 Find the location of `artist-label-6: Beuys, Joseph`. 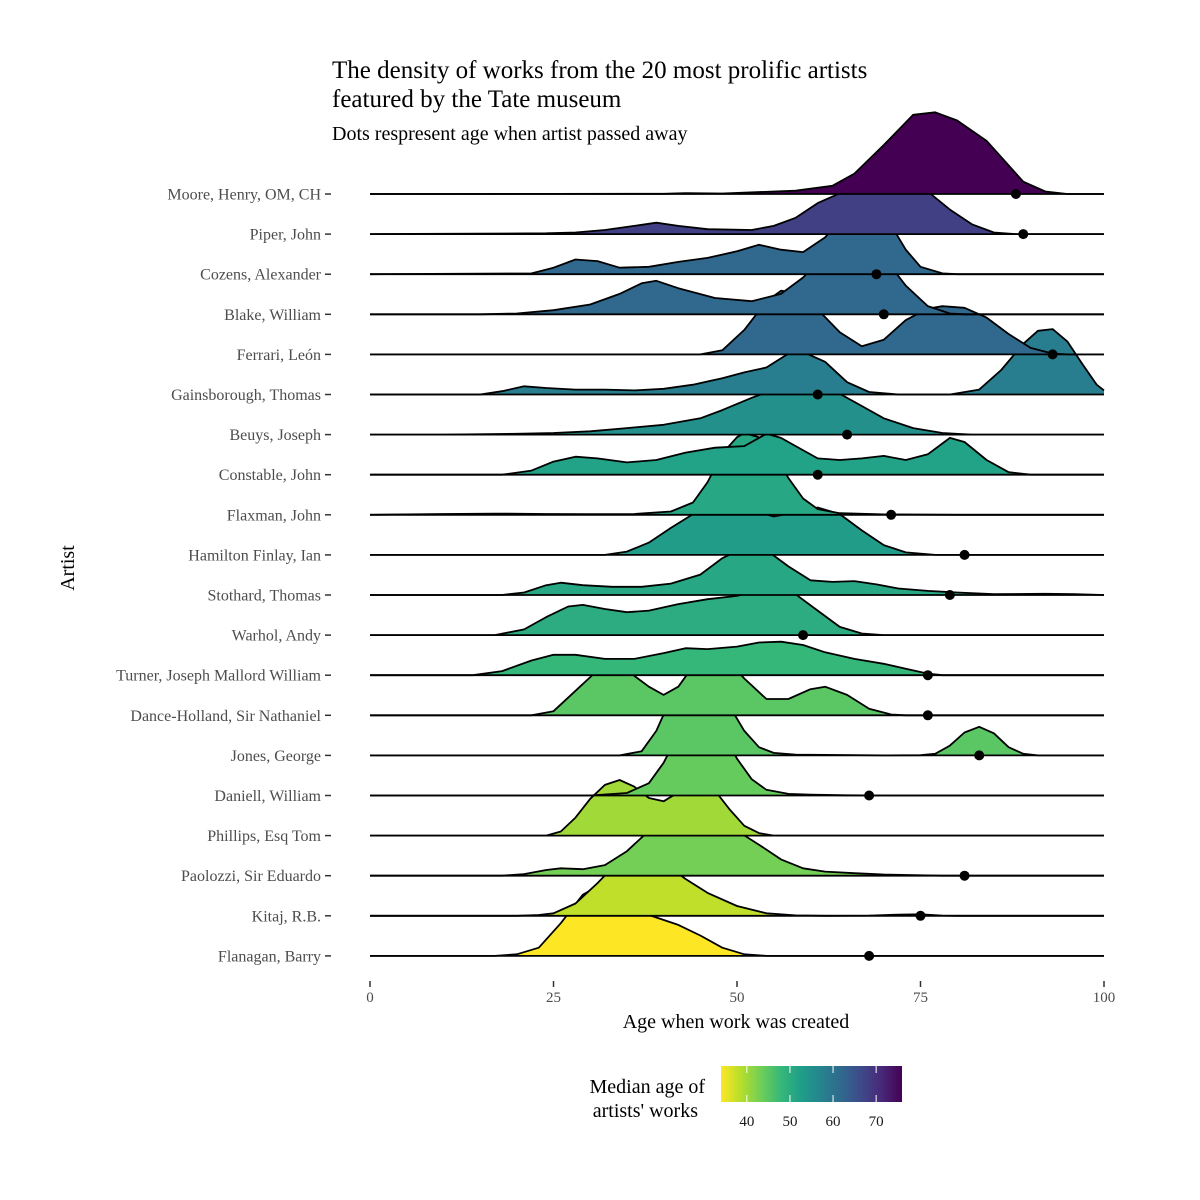

artist-label-6: Beuys, Joseph is located at coordinates (275, 435).